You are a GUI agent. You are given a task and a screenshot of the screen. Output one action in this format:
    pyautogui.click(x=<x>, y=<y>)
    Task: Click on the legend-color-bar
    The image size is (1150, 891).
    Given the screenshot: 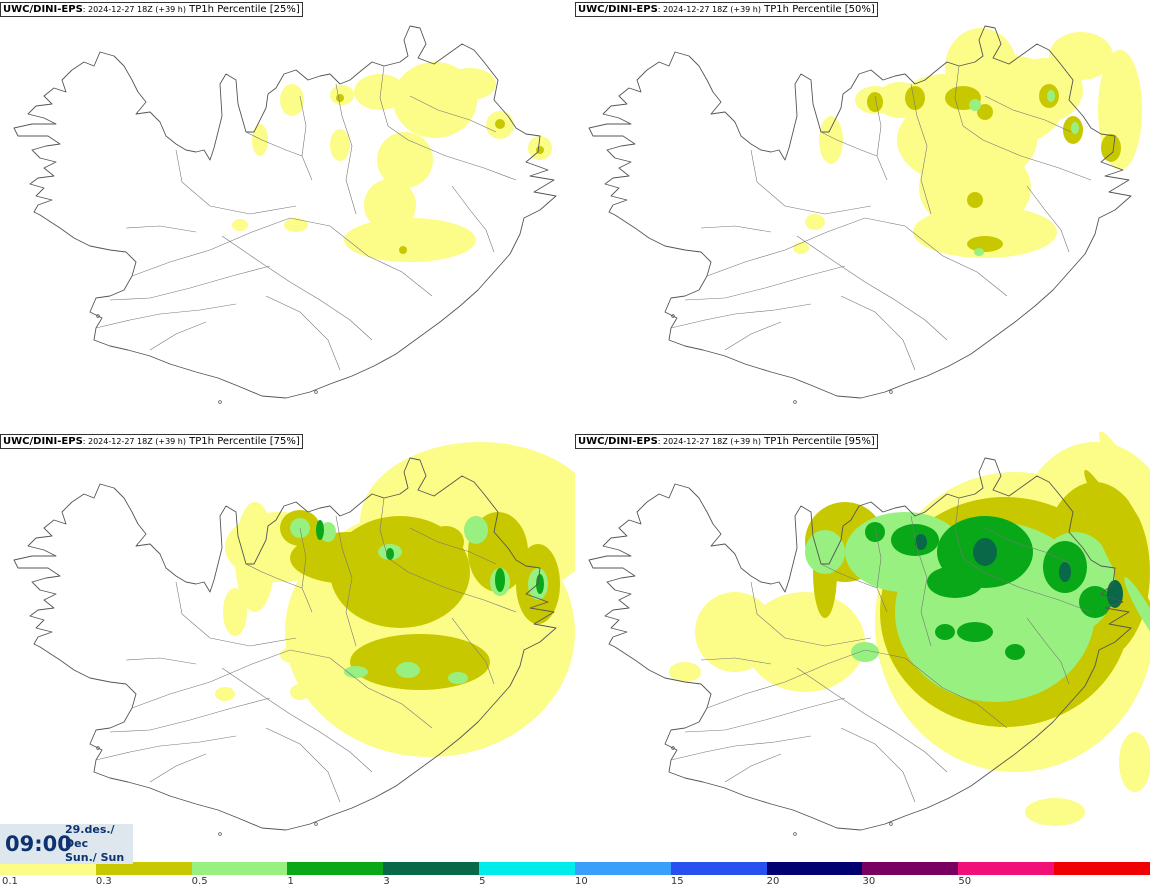 What is the action you would take?
    pyautogui.click(x=575, y=868)
    